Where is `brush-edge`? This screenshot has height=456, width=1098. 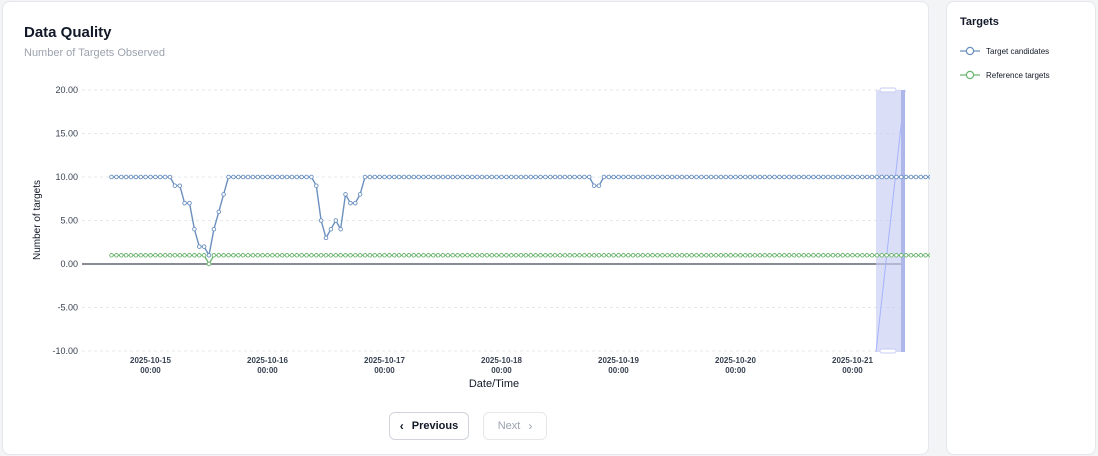 brush-edge is located at coordinates (903, 221).